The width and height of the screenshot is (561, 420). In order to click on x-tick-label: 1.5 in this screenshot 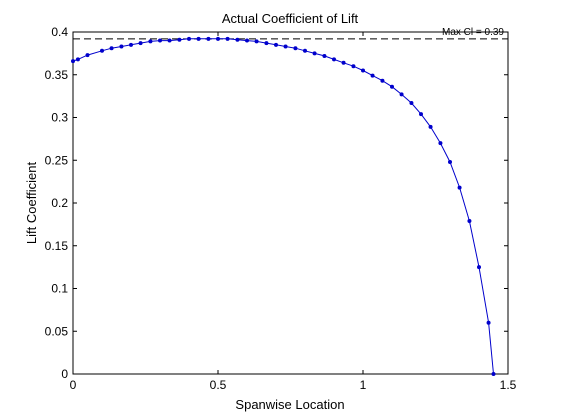, I will do `click(508, 385)`.